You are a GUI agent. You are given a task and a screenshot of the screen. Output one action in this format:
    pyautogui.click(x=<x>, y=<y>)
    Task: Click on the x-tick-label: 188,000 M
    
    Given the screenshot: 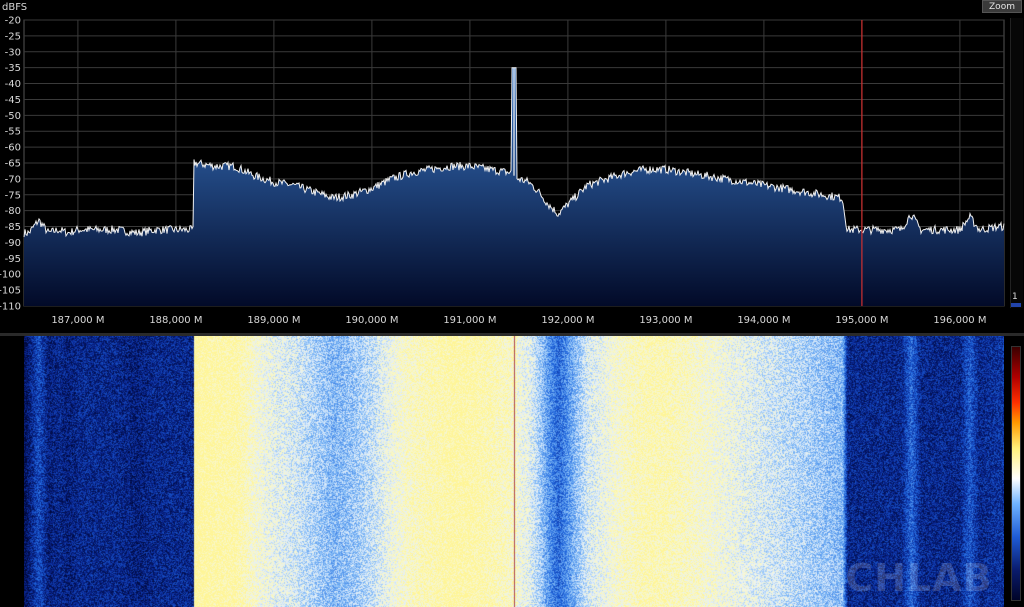 What is the action you would take?
    pyautogui.click(x=175, y=320)
    